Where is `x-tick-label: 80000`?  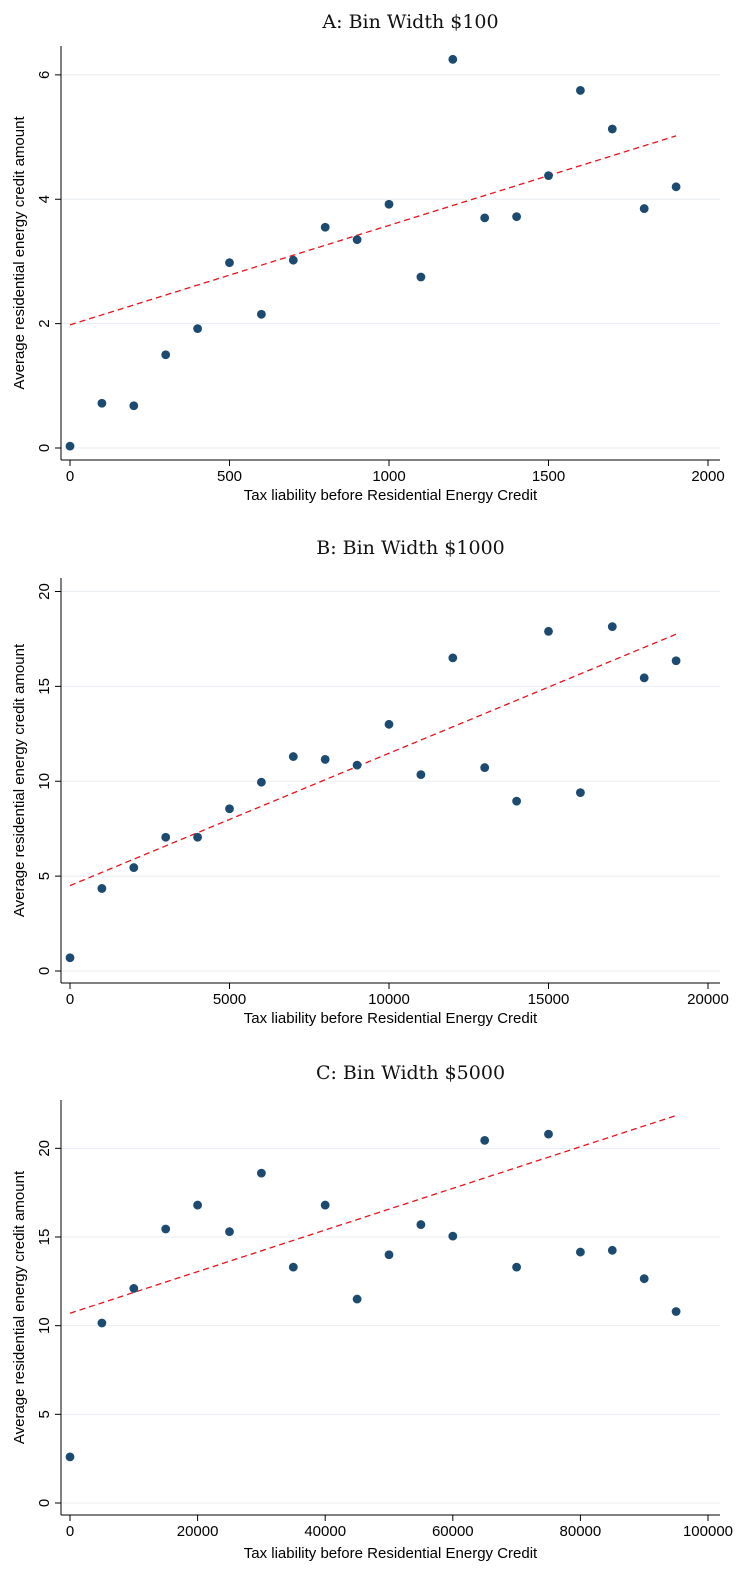
x-tick-label: 80000 is located at coordinates (581, 1531).